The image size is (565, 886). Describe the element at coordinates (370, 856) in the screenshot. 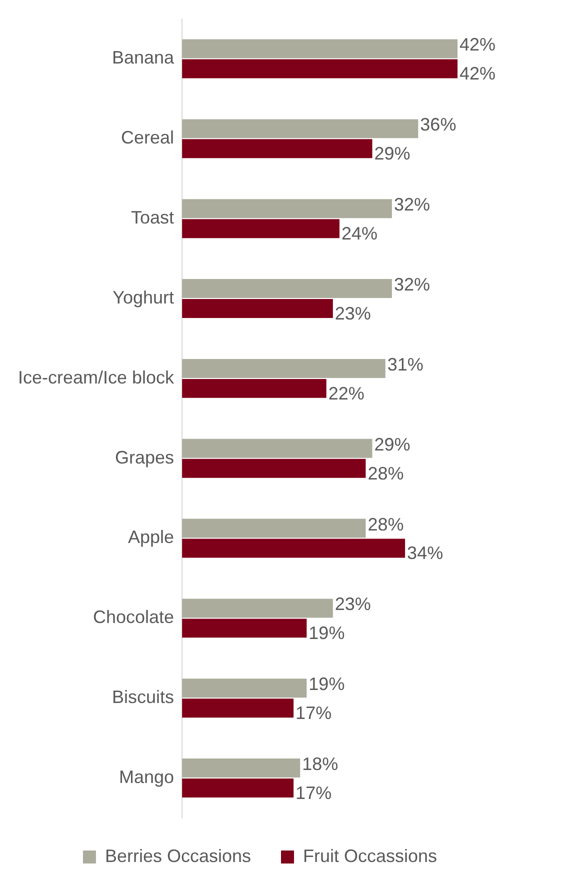

I see `legend-label: Fruit Occassions` at that location.